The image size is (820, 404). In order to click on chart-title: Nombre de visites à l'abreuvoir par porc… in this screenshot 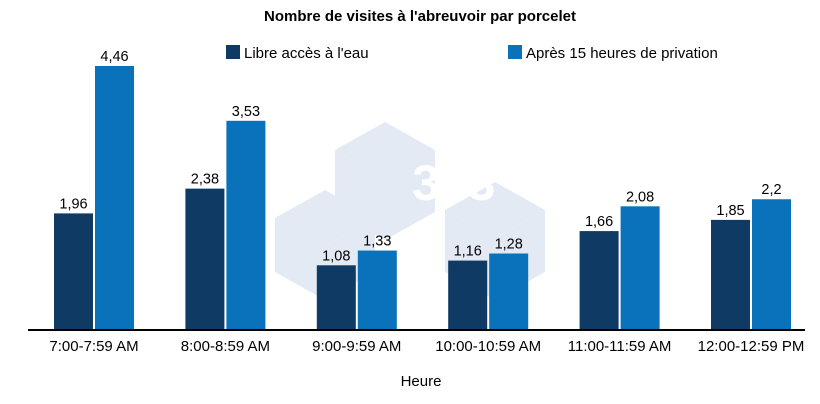, I will do `click(420, 16)`.